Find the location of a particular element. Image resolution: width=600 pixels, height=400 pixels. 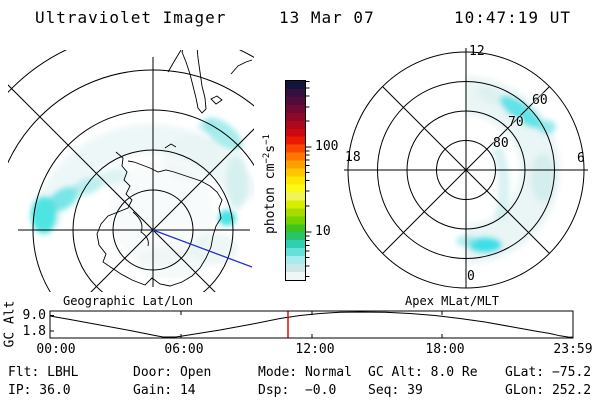

aurora-bright-dawn-arc is located at coordinates (521, 112).